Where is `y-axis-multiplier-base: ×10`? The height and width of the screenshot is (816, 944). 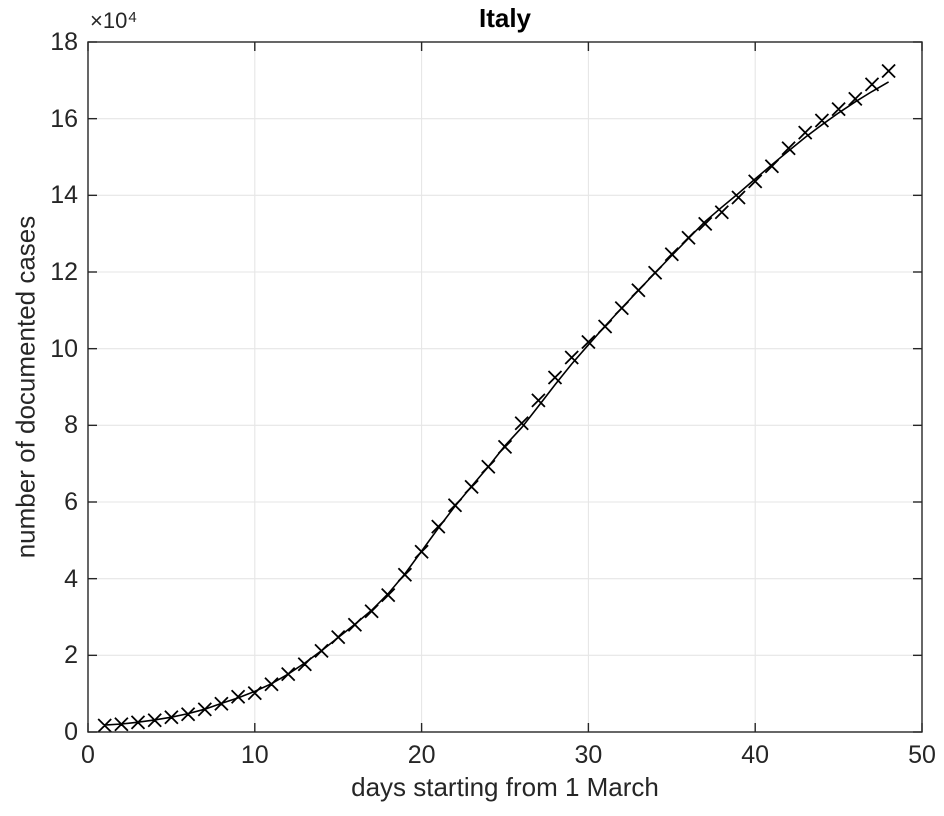
y-axis-multiplier-base: ×10 is located at coordinates (109, 20).